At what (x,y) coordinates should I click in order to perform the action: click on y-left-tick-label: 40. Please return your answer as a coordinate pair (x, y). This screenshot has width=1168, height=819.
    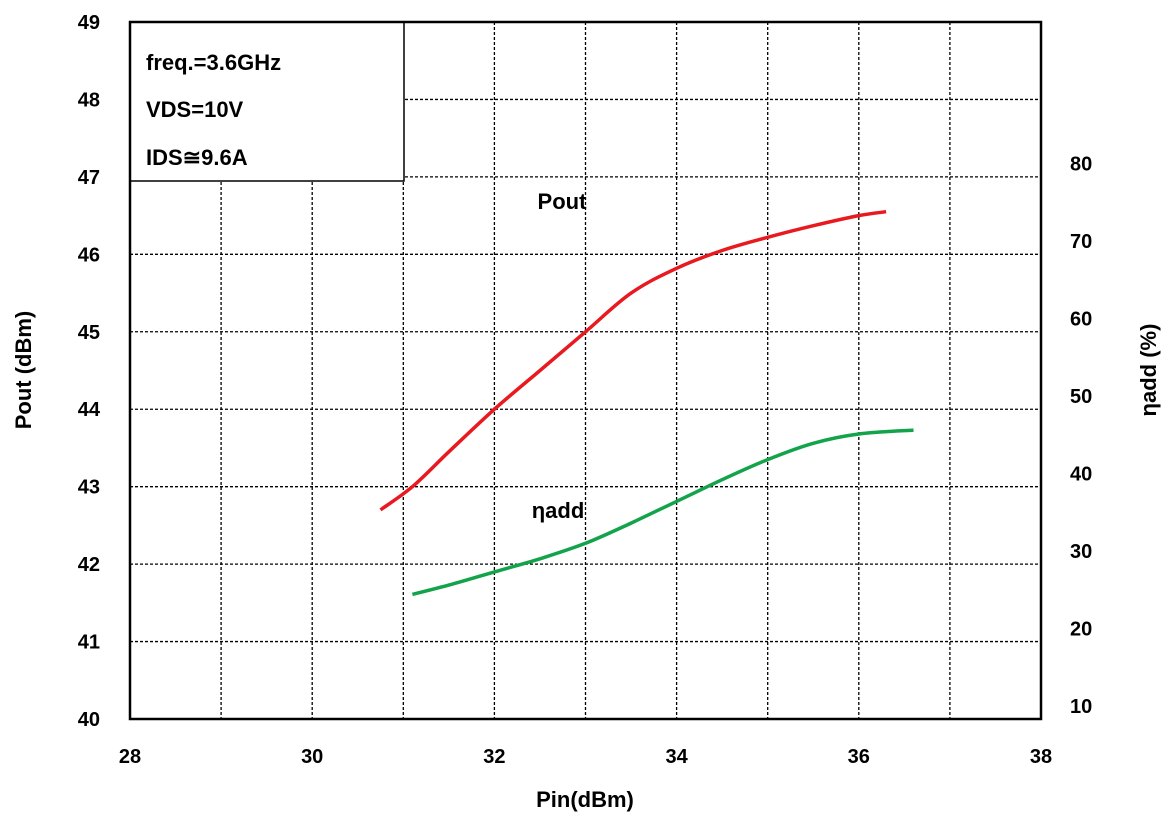
    Looking at the image, I should click on (89, 720).